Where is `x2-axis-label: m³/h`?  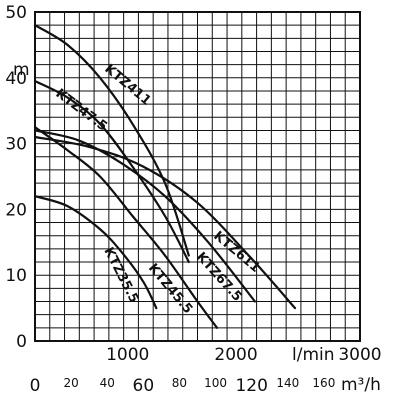
x2-axis-label: m³/h is located at coordinates (361, 385).